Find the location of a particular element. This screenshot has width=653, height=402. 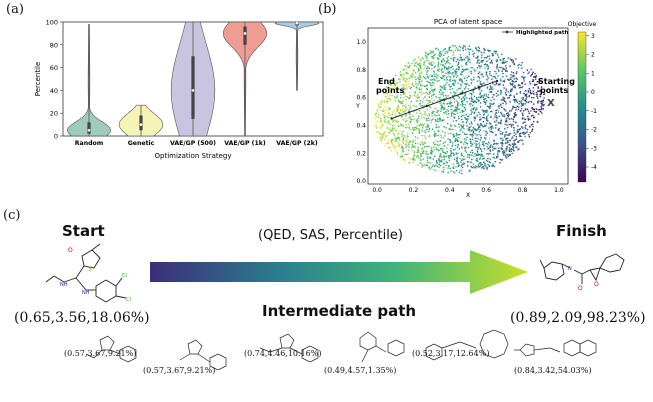

colorbar-tick-label: -1 is located at coordinates (594, 111).